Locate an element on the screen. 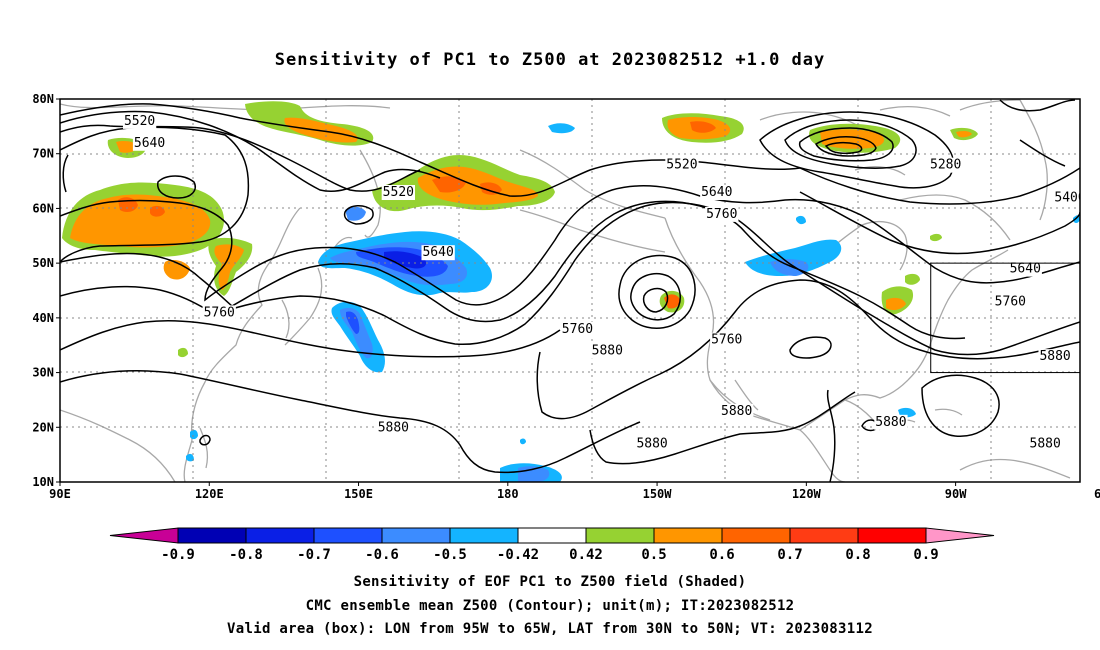 Image resolution: width=1100 pixels, height=650 pixels. colorbar-level-label: -0.8 is located at coordinates (246, 555).